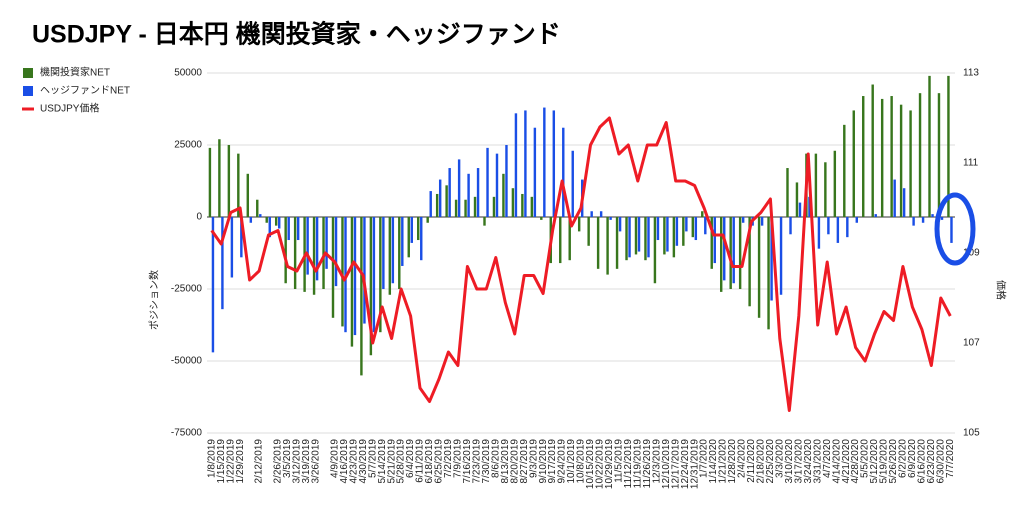 This screenshot has width=1024, height=512. I want to click on y-tick-label: 25000, so click(188, 145).